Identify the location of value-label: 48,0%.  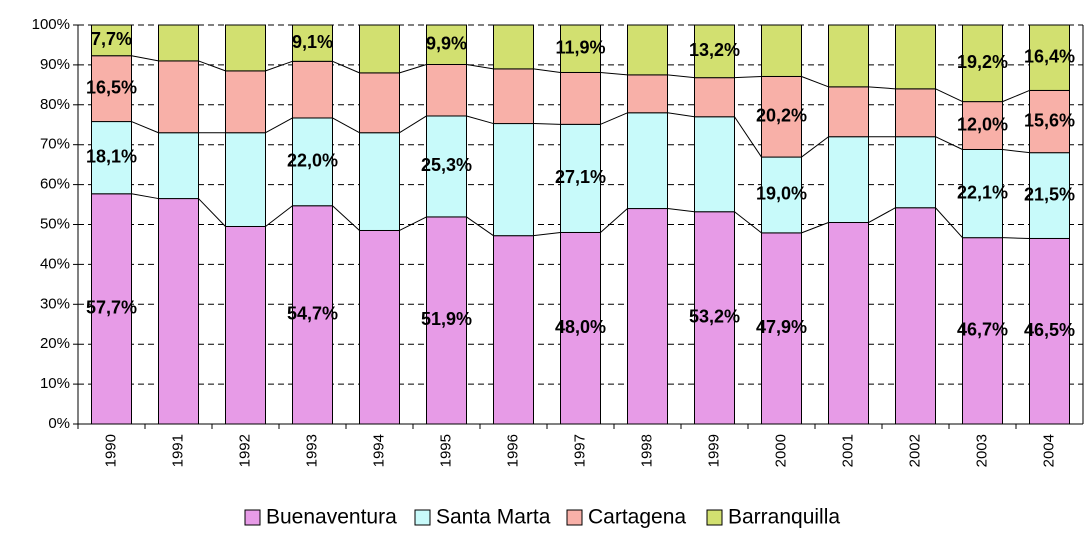
(580, 327).